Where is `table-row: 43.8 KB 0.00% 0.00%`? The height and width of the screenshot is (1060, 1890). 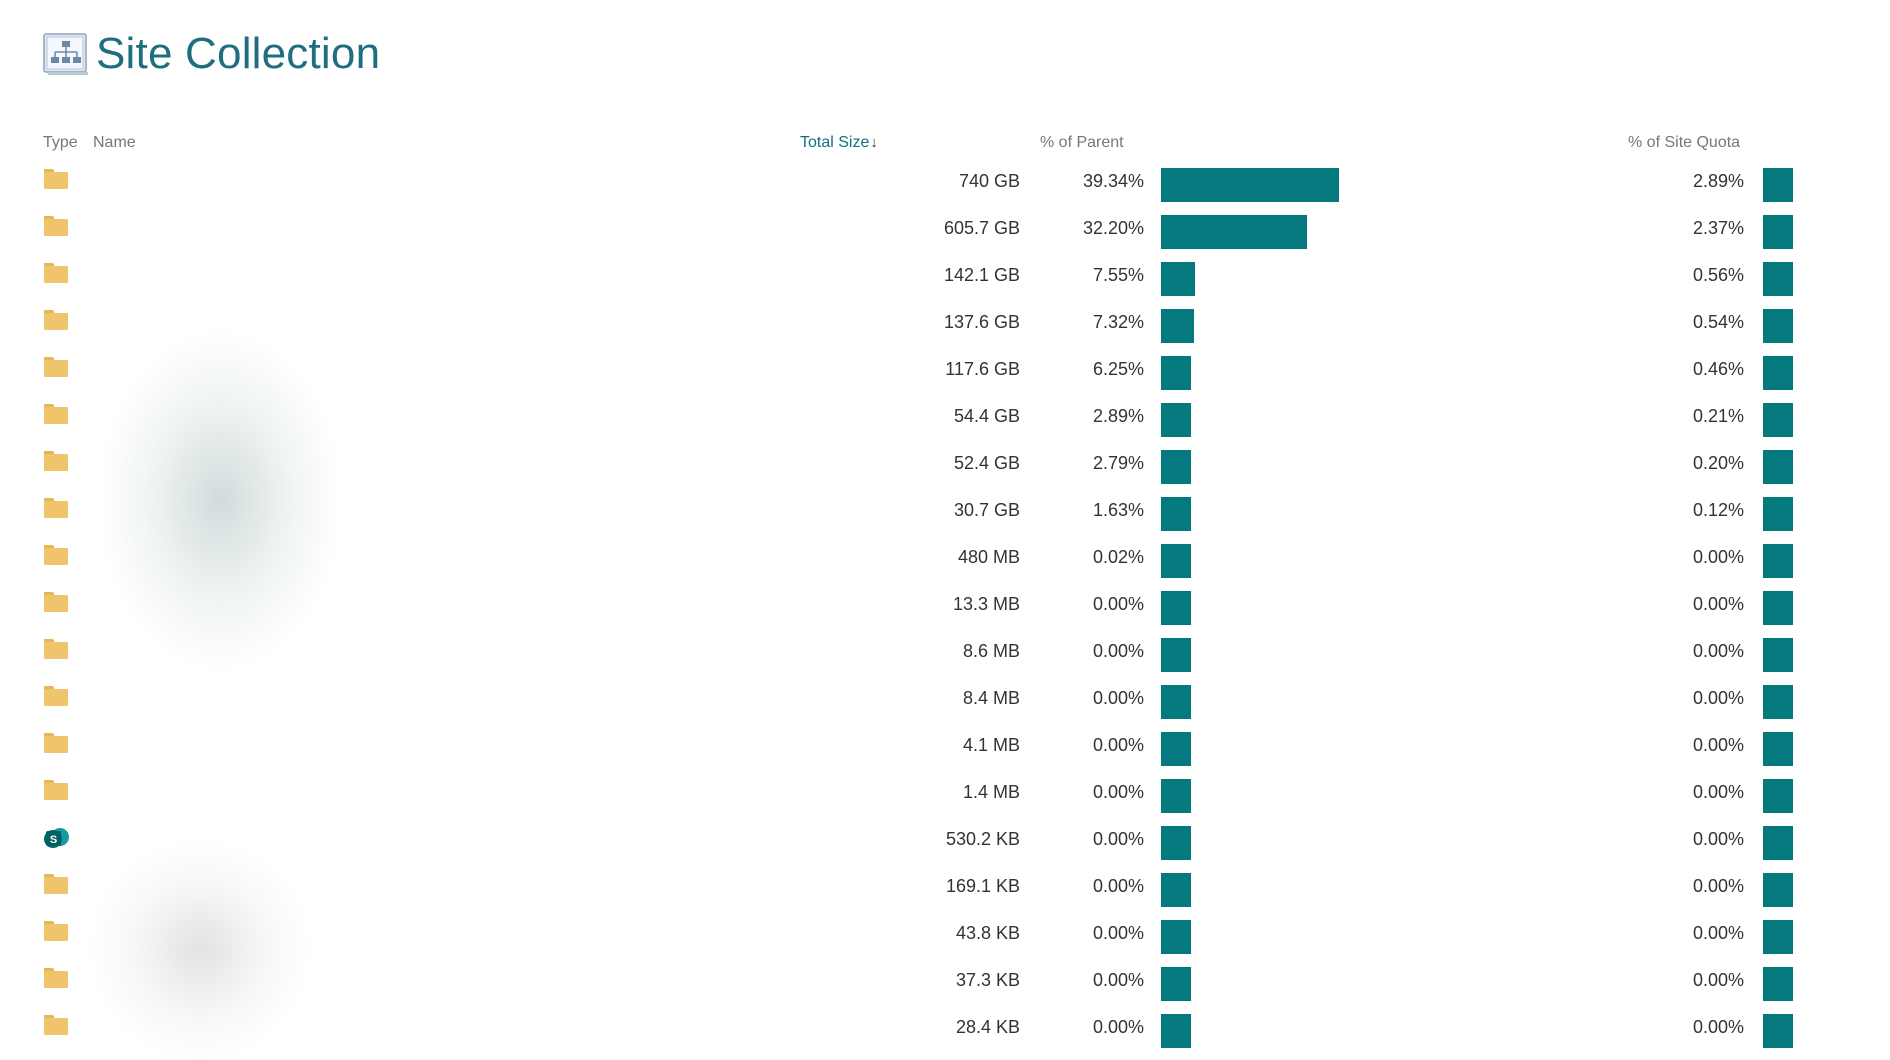 table-row: 43.8 KB 0.00% 0.00% is located at coordinates (945, 940).